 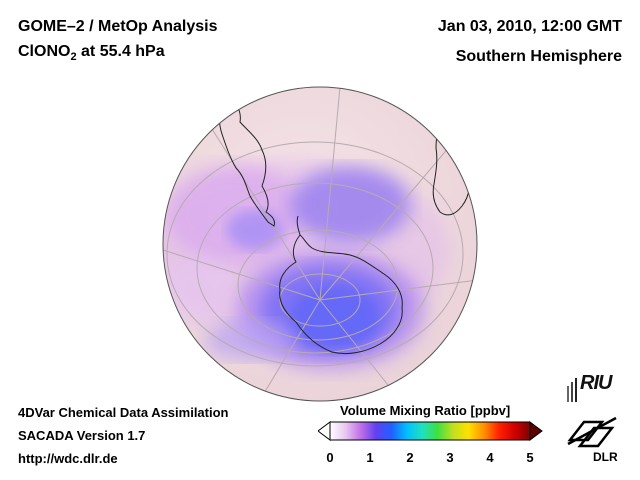 I want to click on colorbar-min-arrow, so click(x=324, y=431).